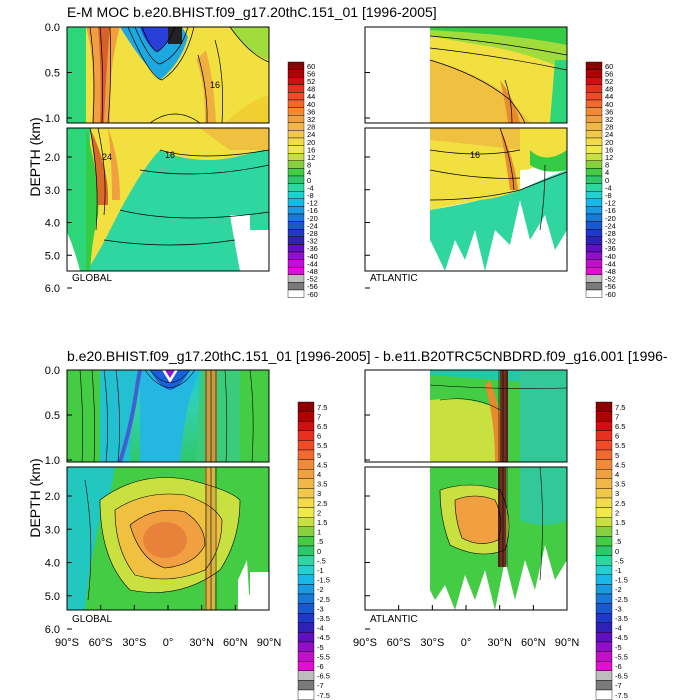  What do you see at coordinates (618, 647) in the screenshot?
I see `colorbar-label: -5` at bounding box center [618, 647].